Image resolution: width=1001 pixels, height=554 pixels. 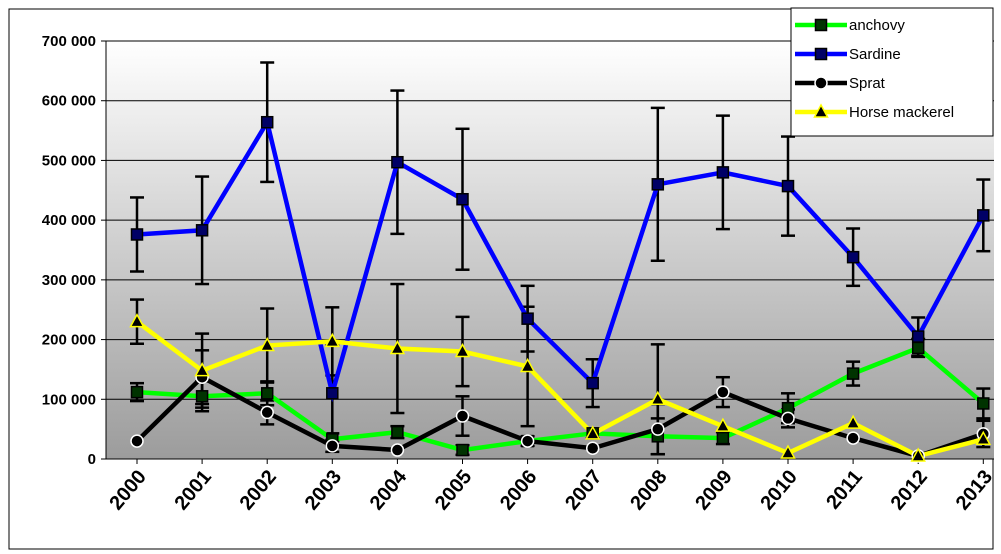 I want to click on y-tick-label: 0, so click(x=92, y=459).